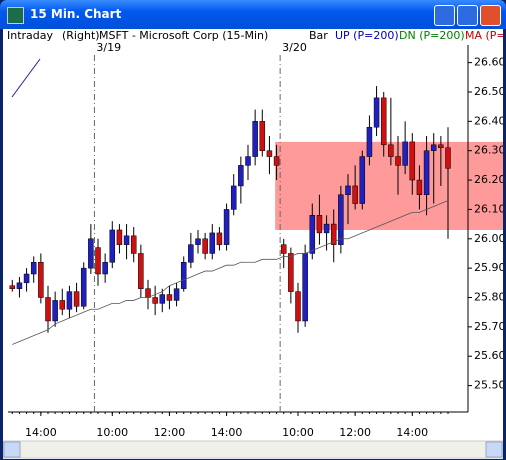 This screenshot has height=460, width=506. Describe the element at coordinates (490, 15) in the screenshot. I see `close-button` at that location.